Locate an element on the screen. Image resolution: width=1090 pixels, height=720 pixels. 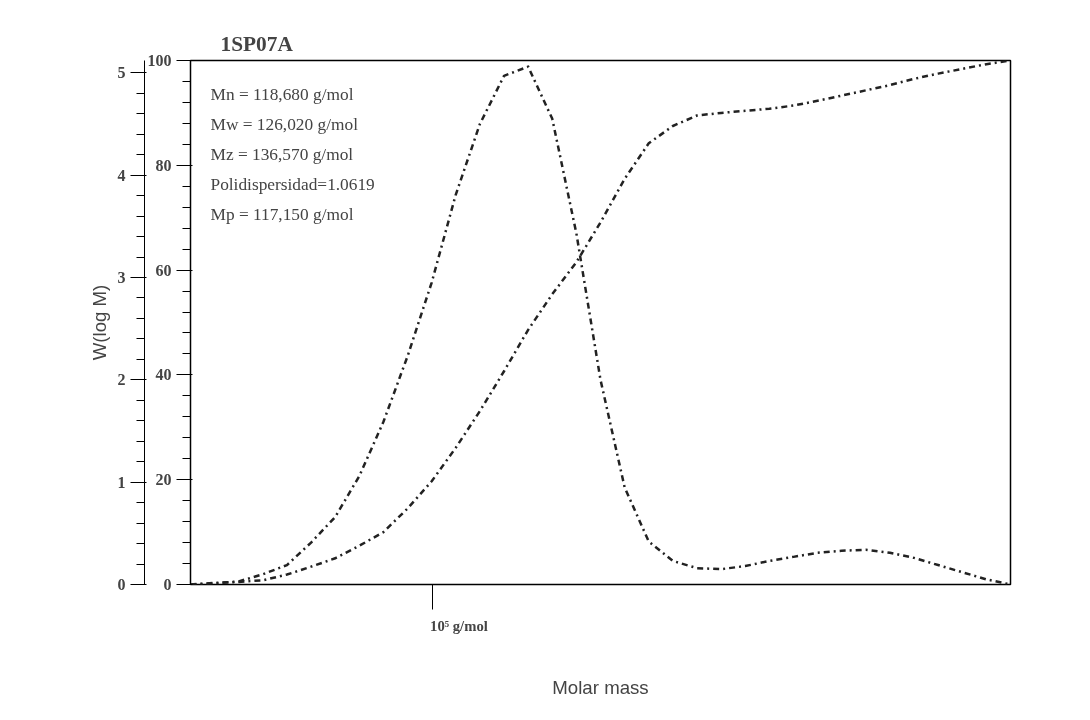
y-tick-label: 3 is located at coordinates (121, 277).